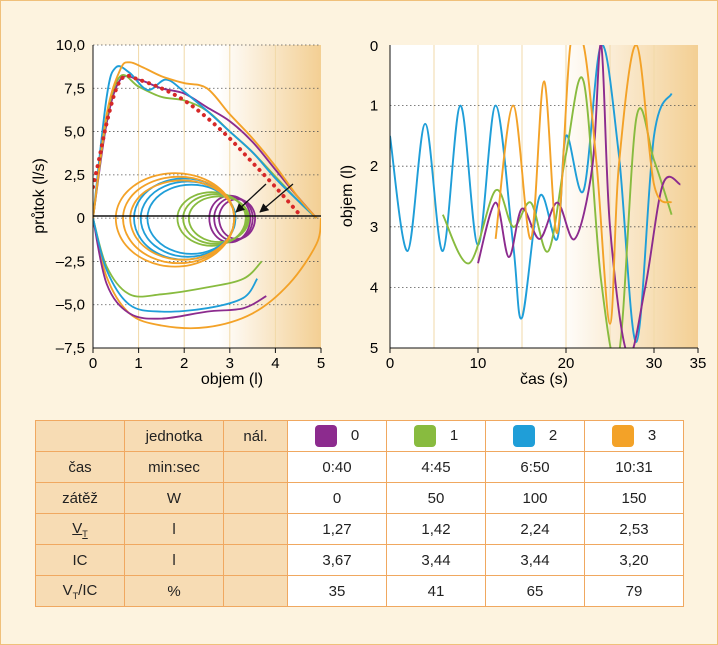 This screenshot has height=645, width=718. Describe the element at coordinates (337, 560) in the screenshot. I see `table-cell: 3,67` at that location.